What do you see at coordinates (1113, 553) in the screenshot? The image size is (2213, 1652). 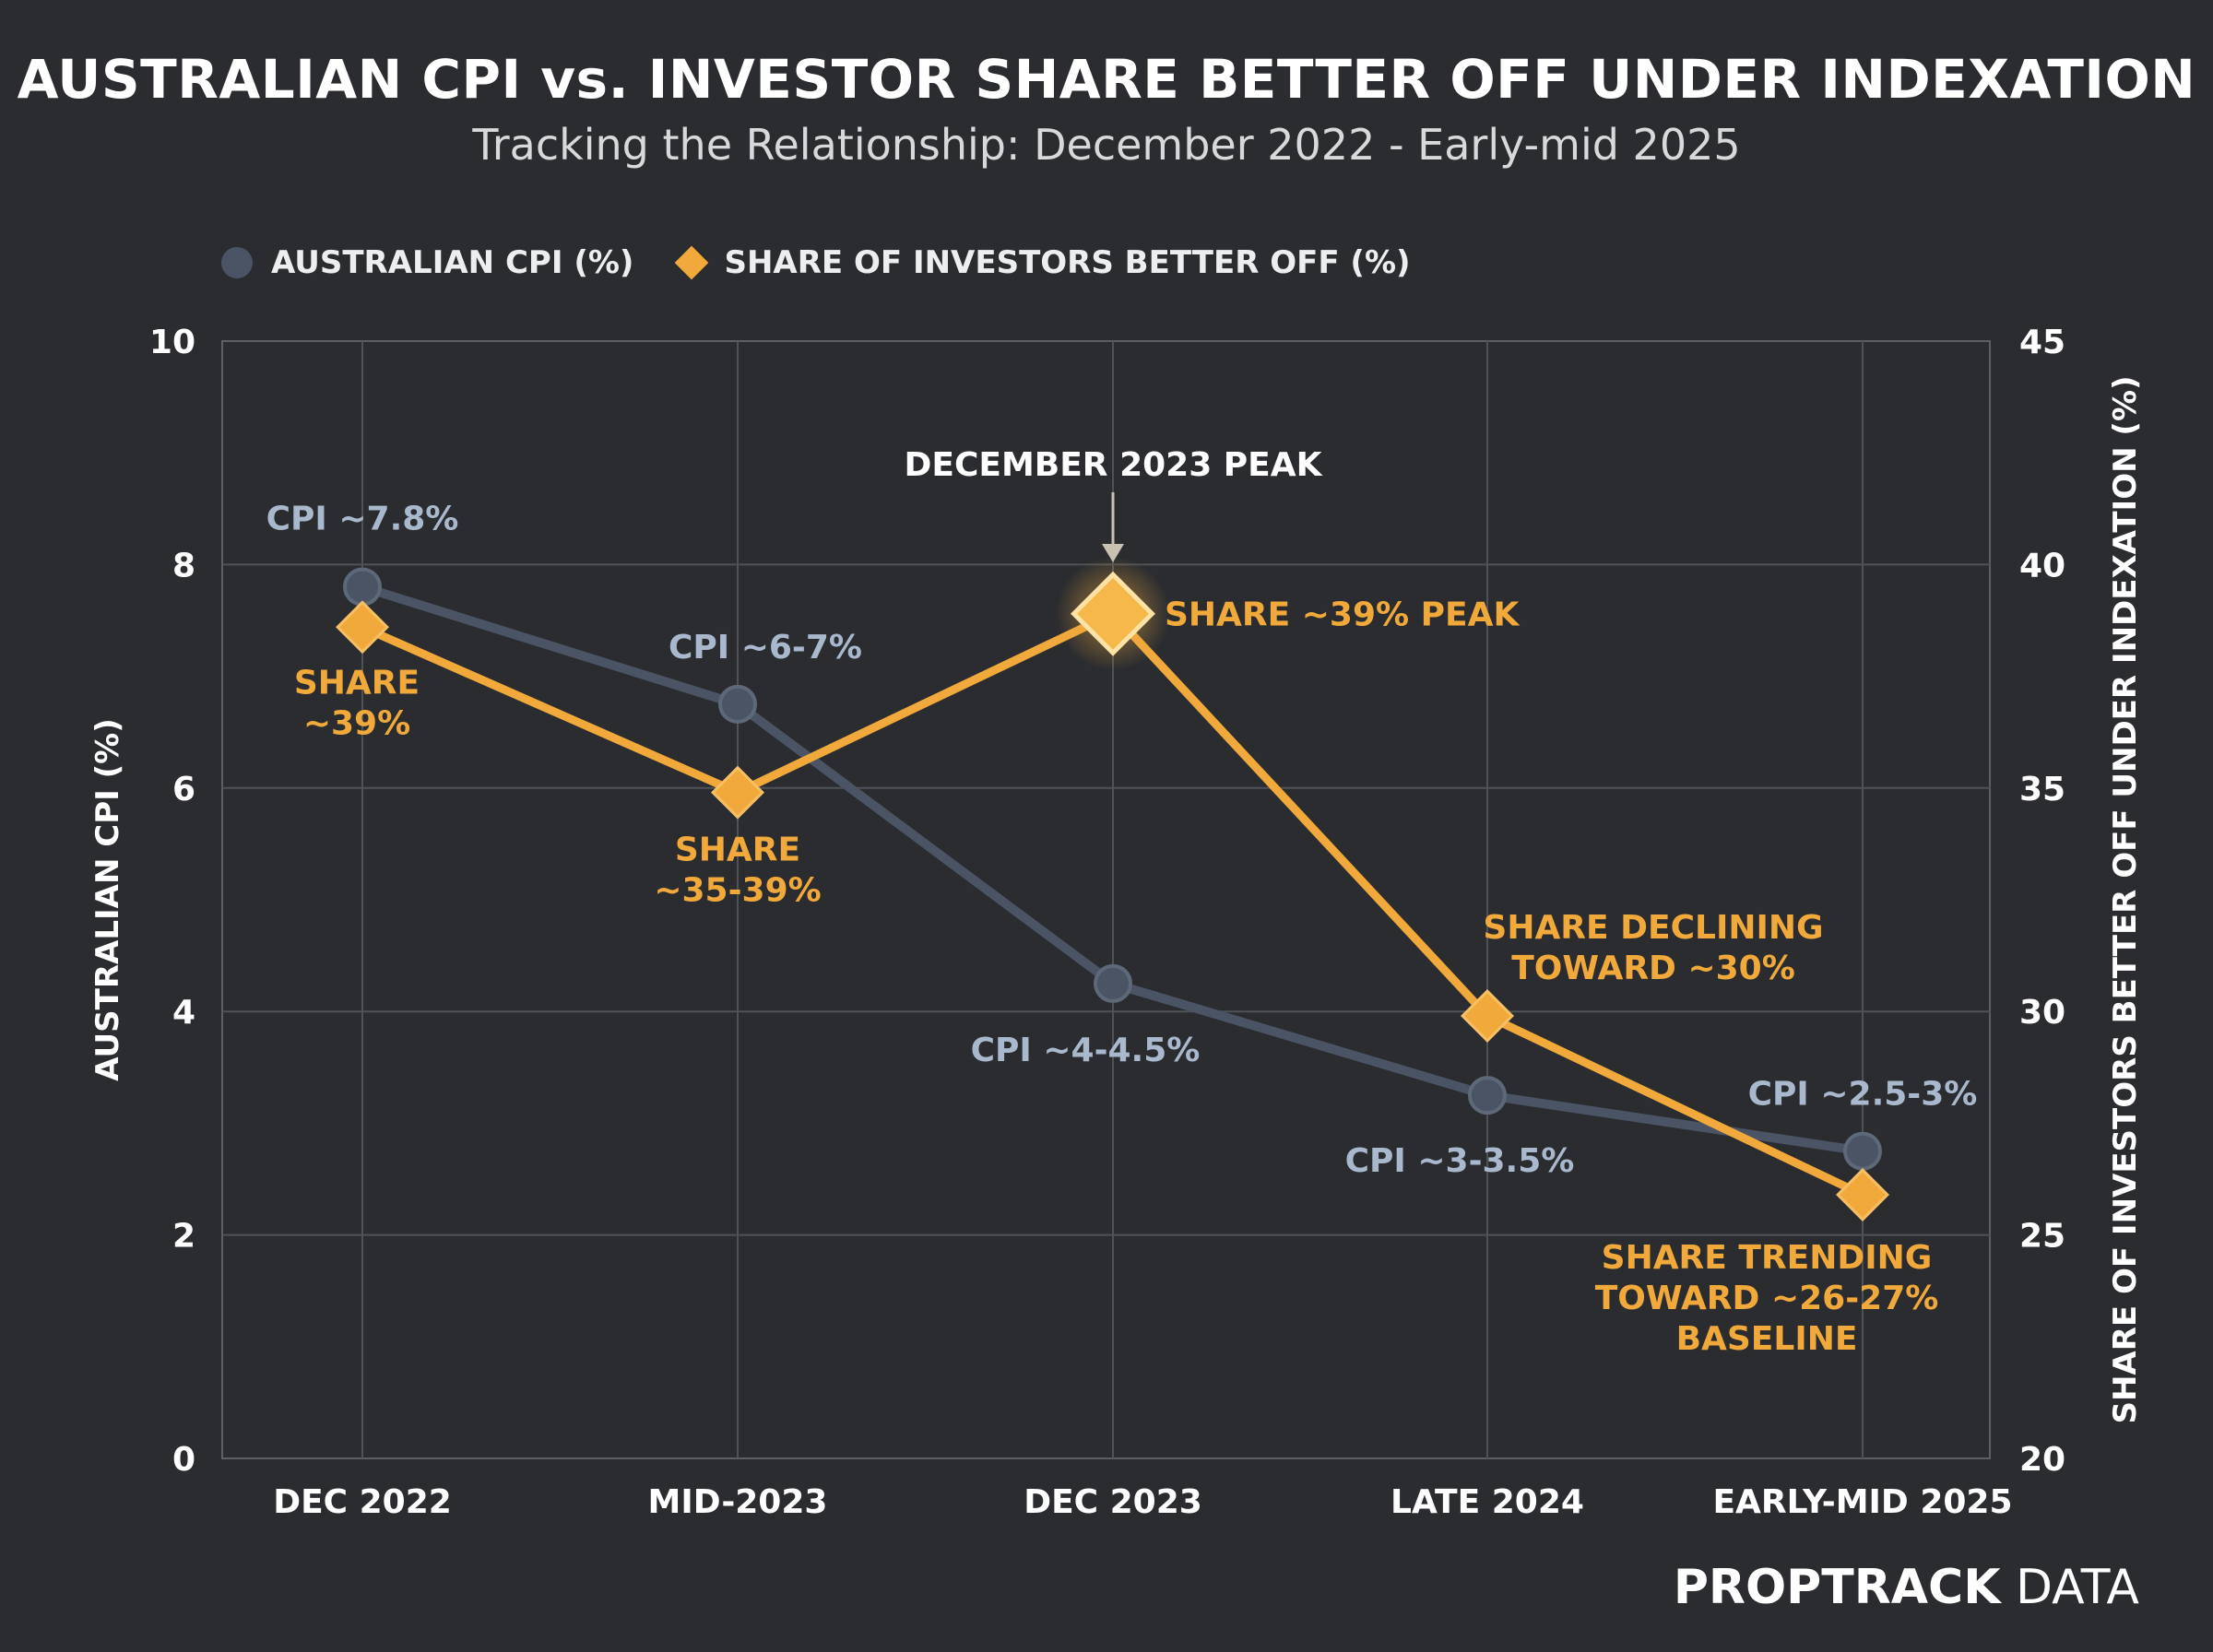 I see `peak-annotation-arrowhead` at bounding box center [1113, 553].